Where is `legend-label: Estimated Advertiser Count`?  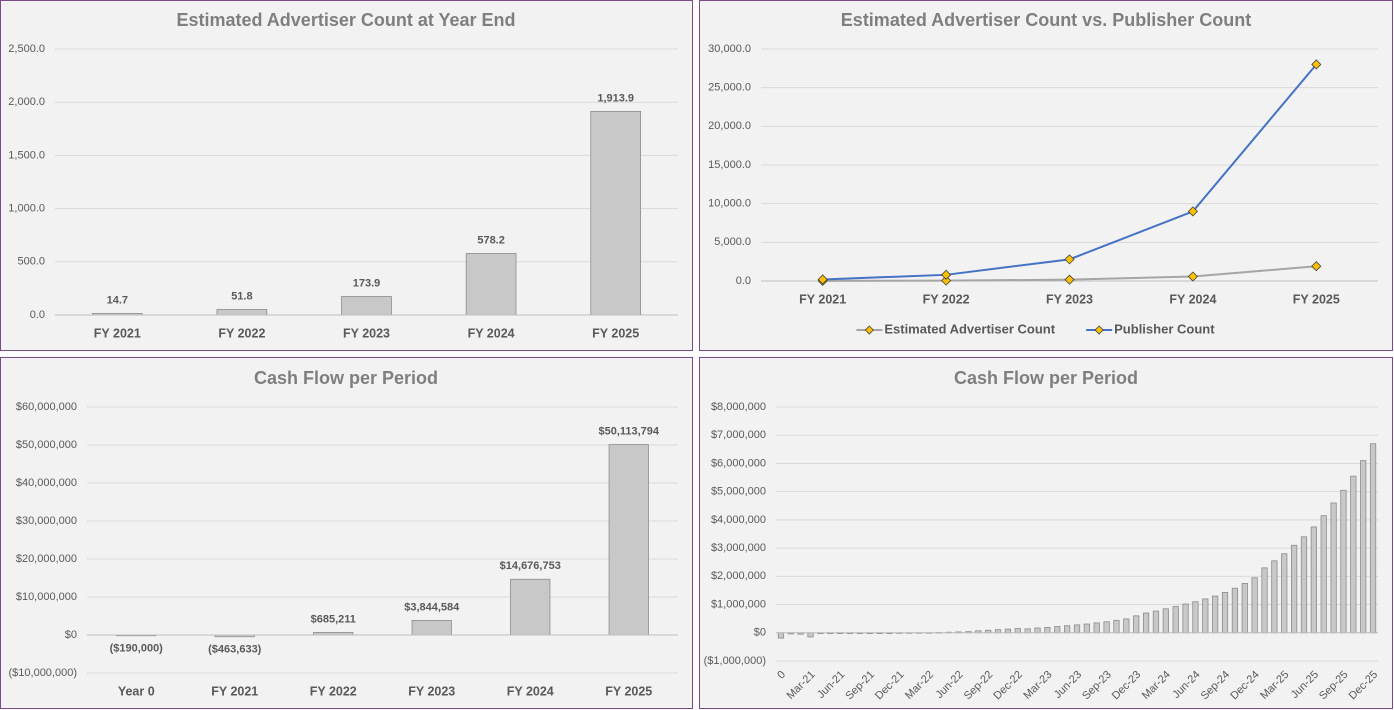
legend-label: Estimated Advertiser Count is located at coordinates (969, 328).